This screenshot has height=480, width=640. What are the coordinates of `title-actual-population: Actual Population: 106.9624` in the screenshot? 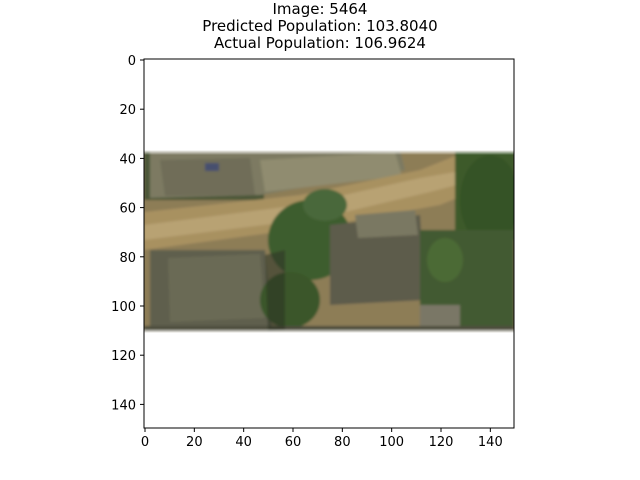 It's located at (320, 43).